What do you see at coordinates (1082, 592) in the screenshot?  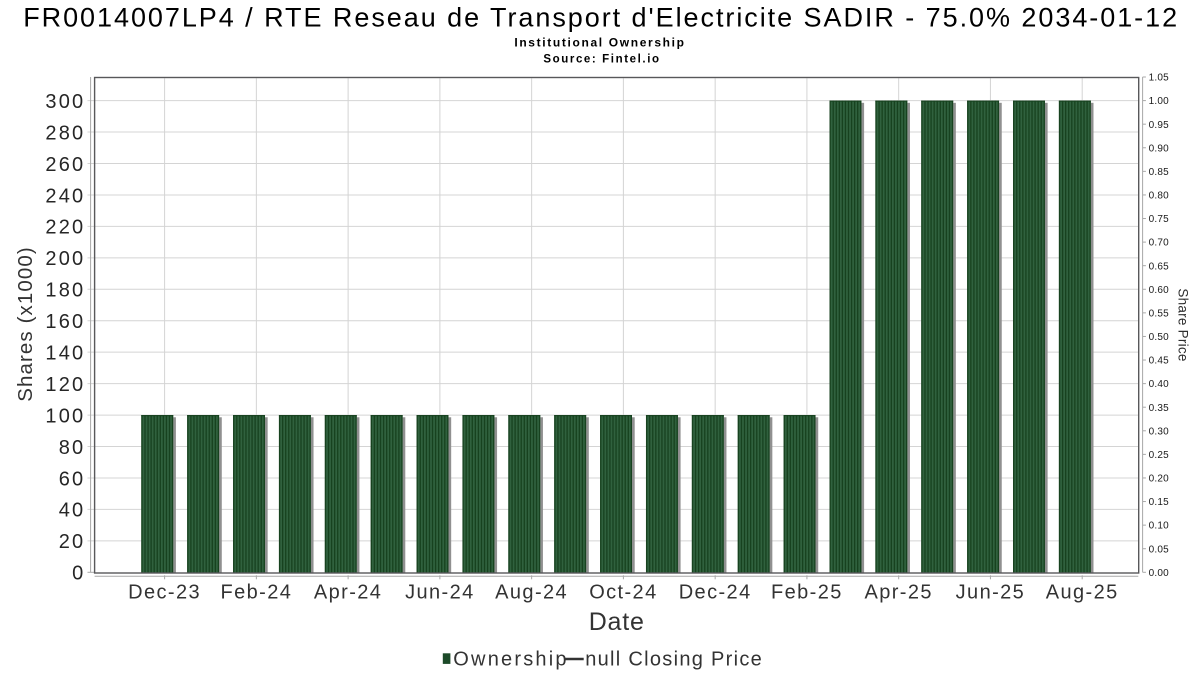 I see `svg-text: Aug-25` at bounding box center [1082, 592].